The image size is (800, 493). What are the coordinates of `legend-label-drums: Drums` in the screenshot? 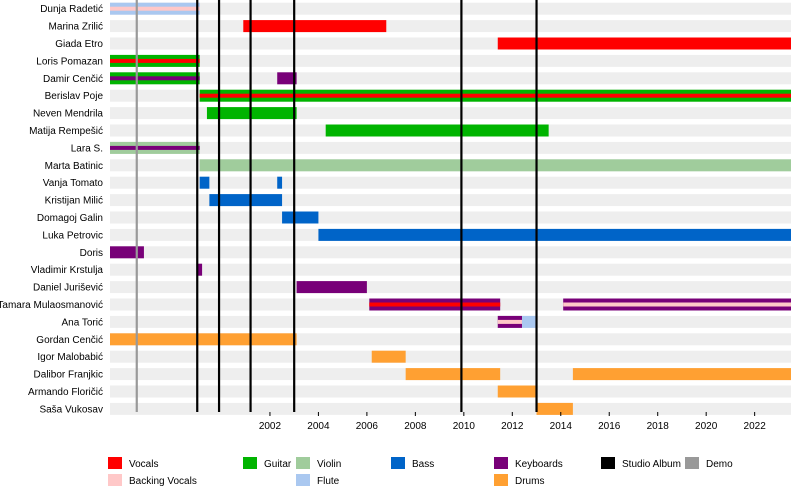 It's located at (529, 481).